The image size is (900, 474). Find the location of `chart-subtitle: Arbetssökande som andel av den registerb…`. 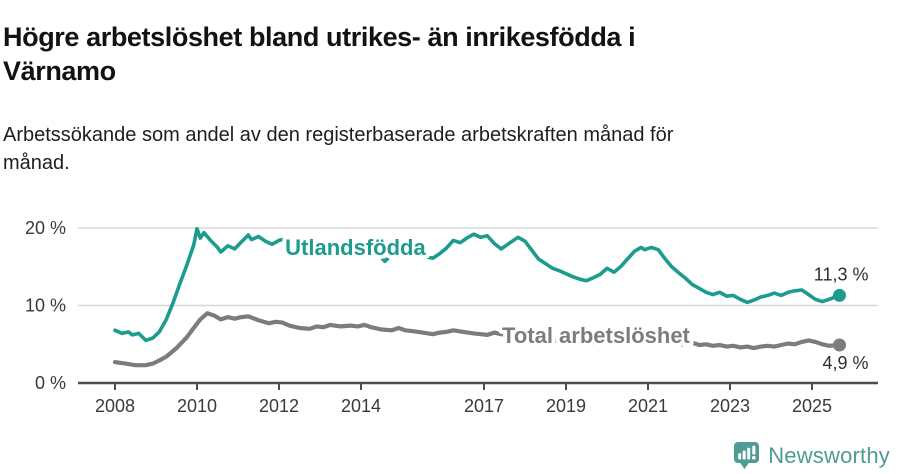

chart-subtitle: Arbetssökande som andel av den registerb… is located at coordinates (338, 149).